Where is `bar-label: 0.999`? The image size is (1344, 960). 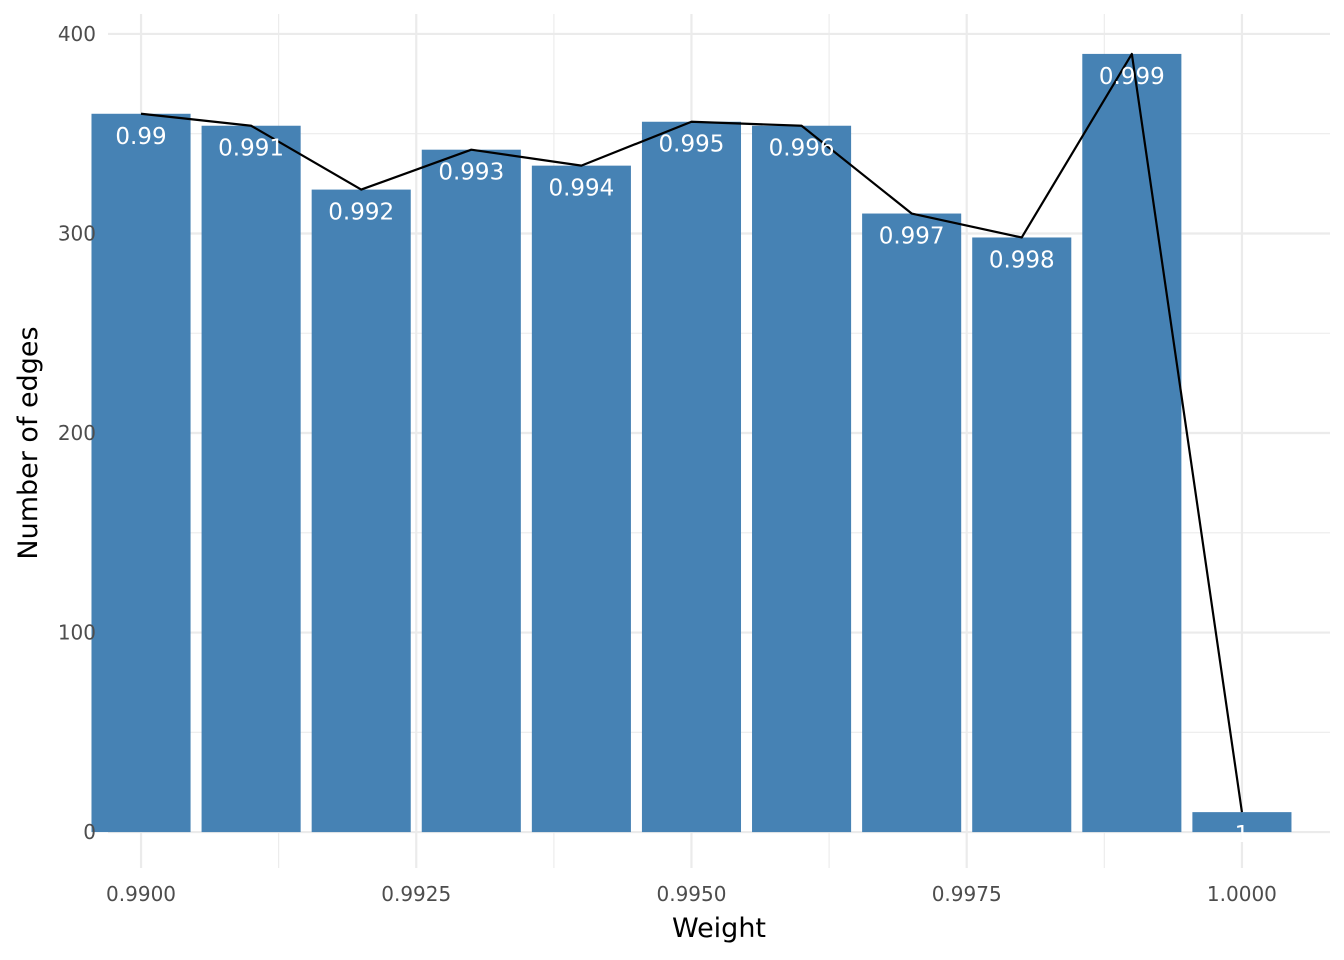
bar-label: 0.999 is located at coordinates (1132, 77).